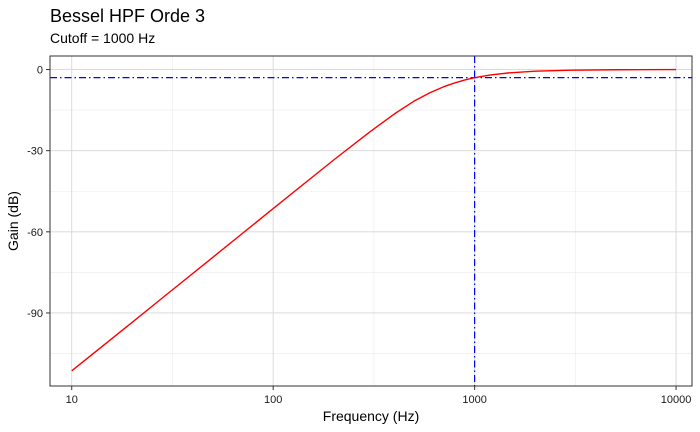  What do you see at coordinates (676, 400) in the screenshot?
I see `x-tick-label: 10000` at bounding box center [676, 400].